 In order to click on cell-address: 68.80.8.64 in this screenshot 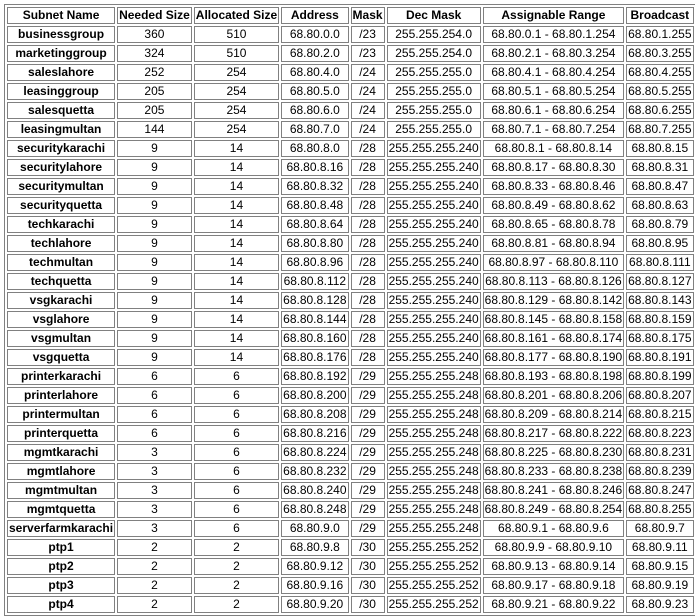, I will do `click(315, 224)`.